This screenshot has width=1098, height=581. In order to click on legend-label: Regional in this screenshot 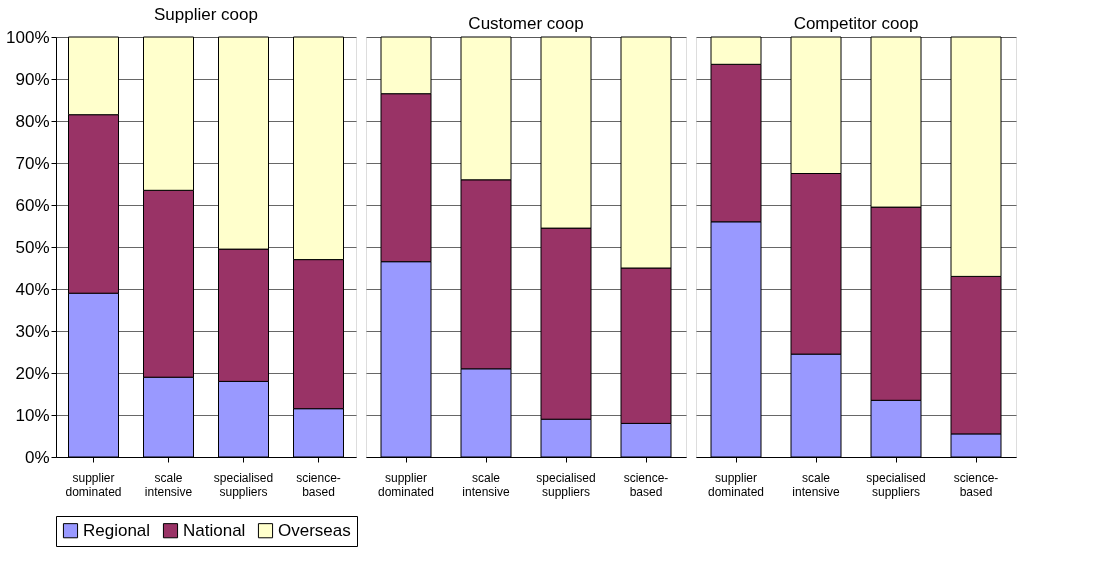, I will do `click(117, 530)`.